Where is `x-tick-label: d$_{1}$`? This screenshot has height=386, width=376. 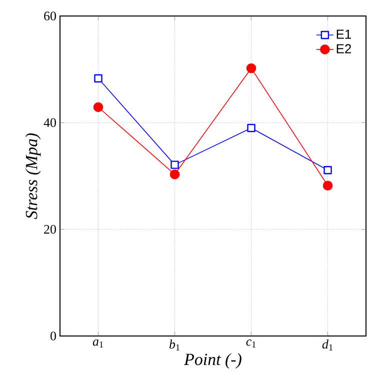 x-tick-label: d$_{1}$ is located at coordinates (327, 345).